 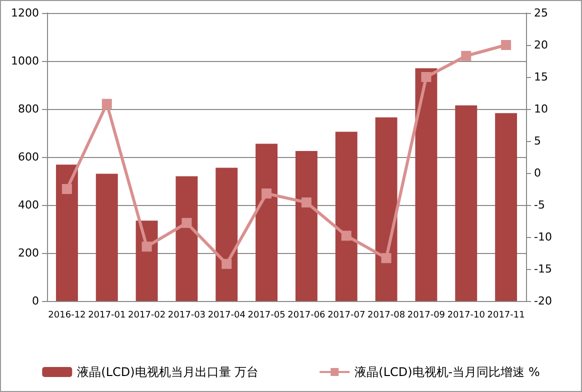 I want to click on y-tick-label: 600, so click(x=28, y=157).